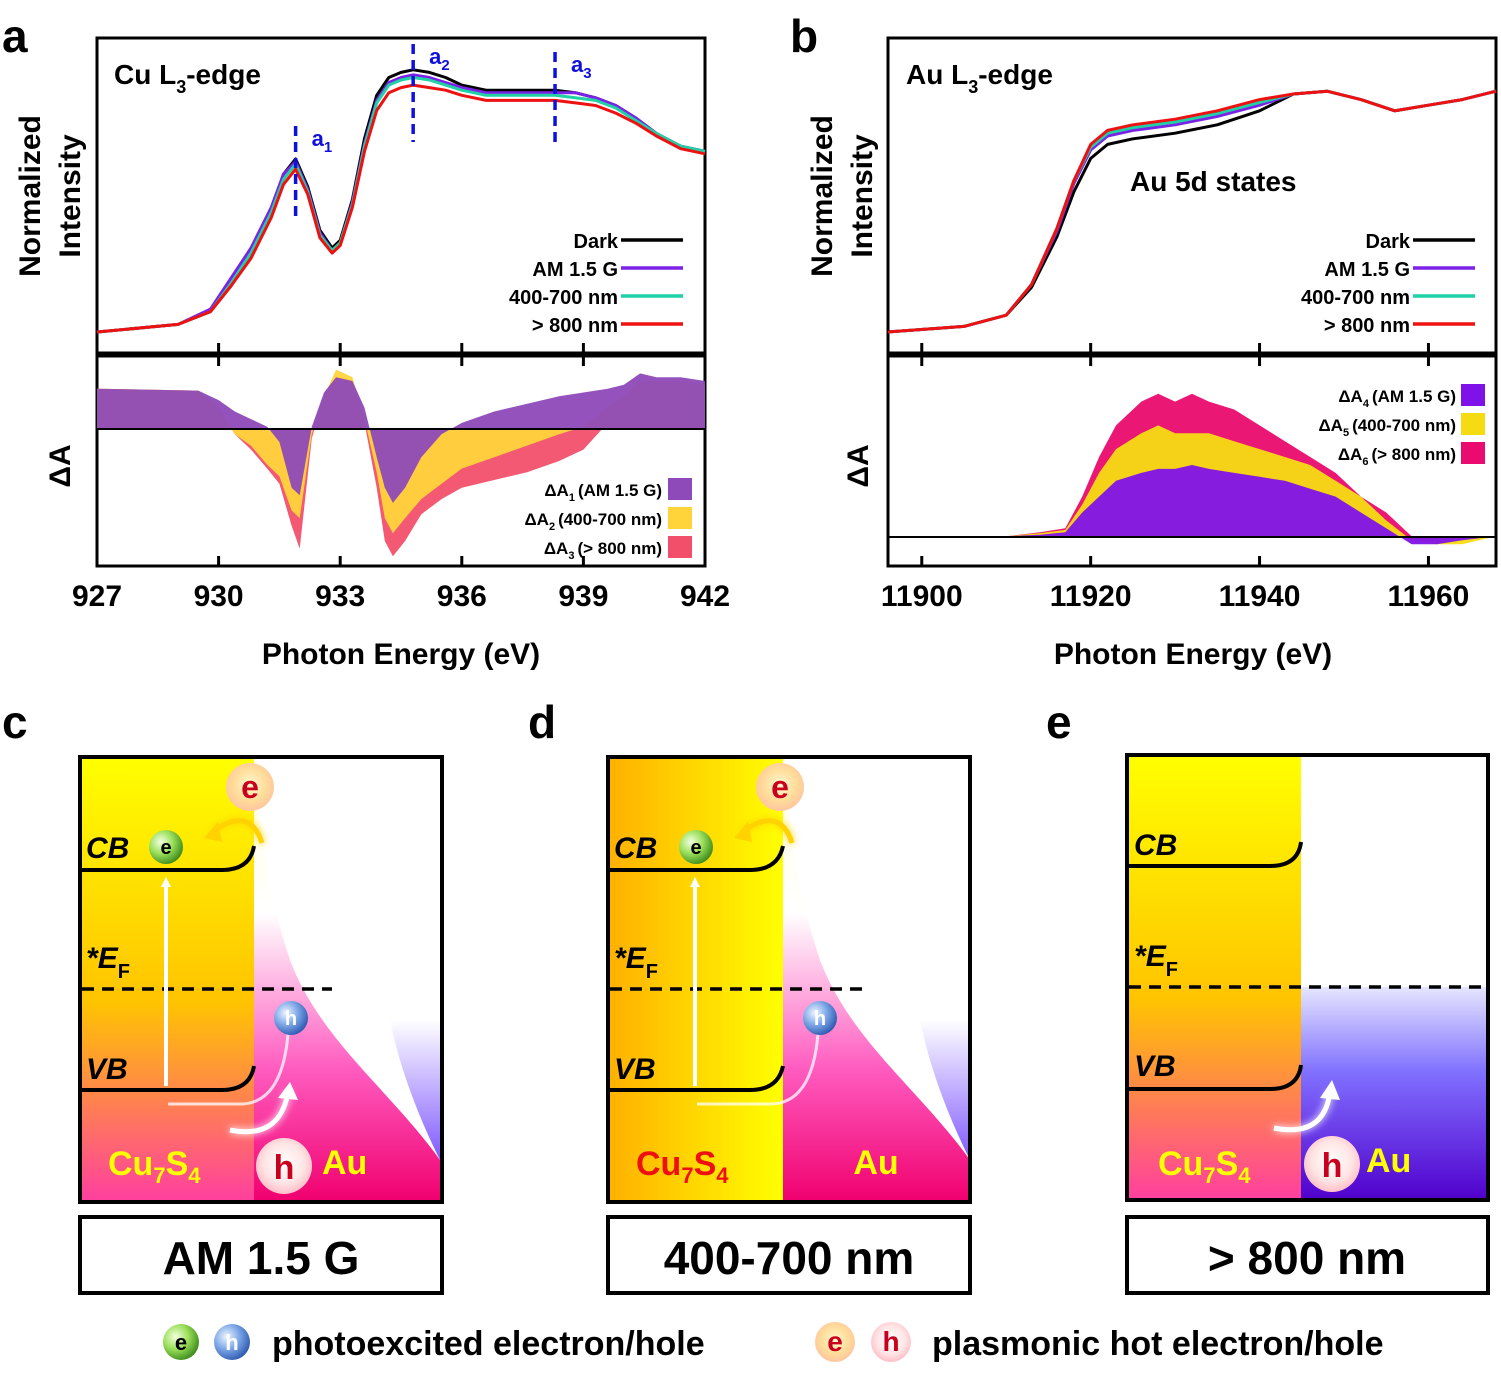 This screenshot has width=1501, height=1373. I want to click on legend-dA1-swatch, so click(680, 489).